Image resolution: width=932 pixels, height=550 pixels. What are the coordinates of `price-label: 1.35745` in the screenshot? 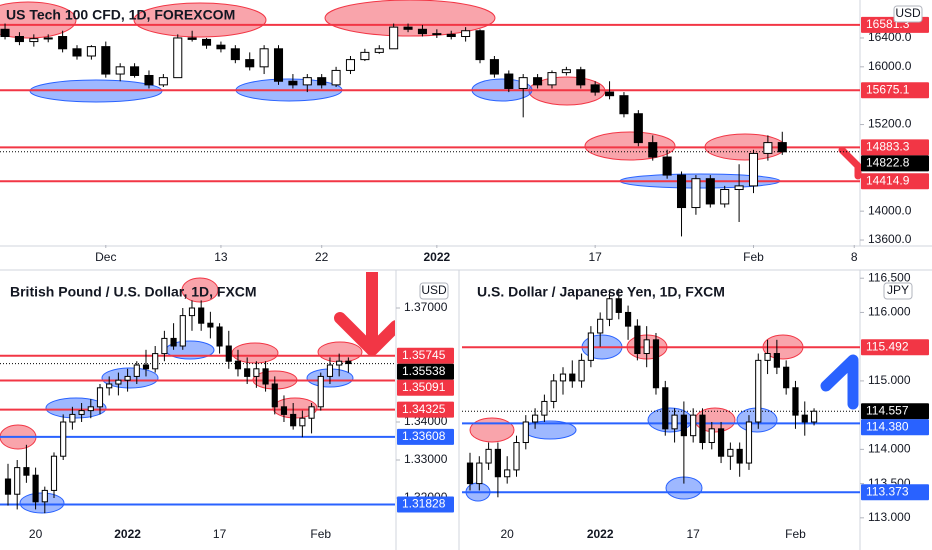 It's located at (424, 355).